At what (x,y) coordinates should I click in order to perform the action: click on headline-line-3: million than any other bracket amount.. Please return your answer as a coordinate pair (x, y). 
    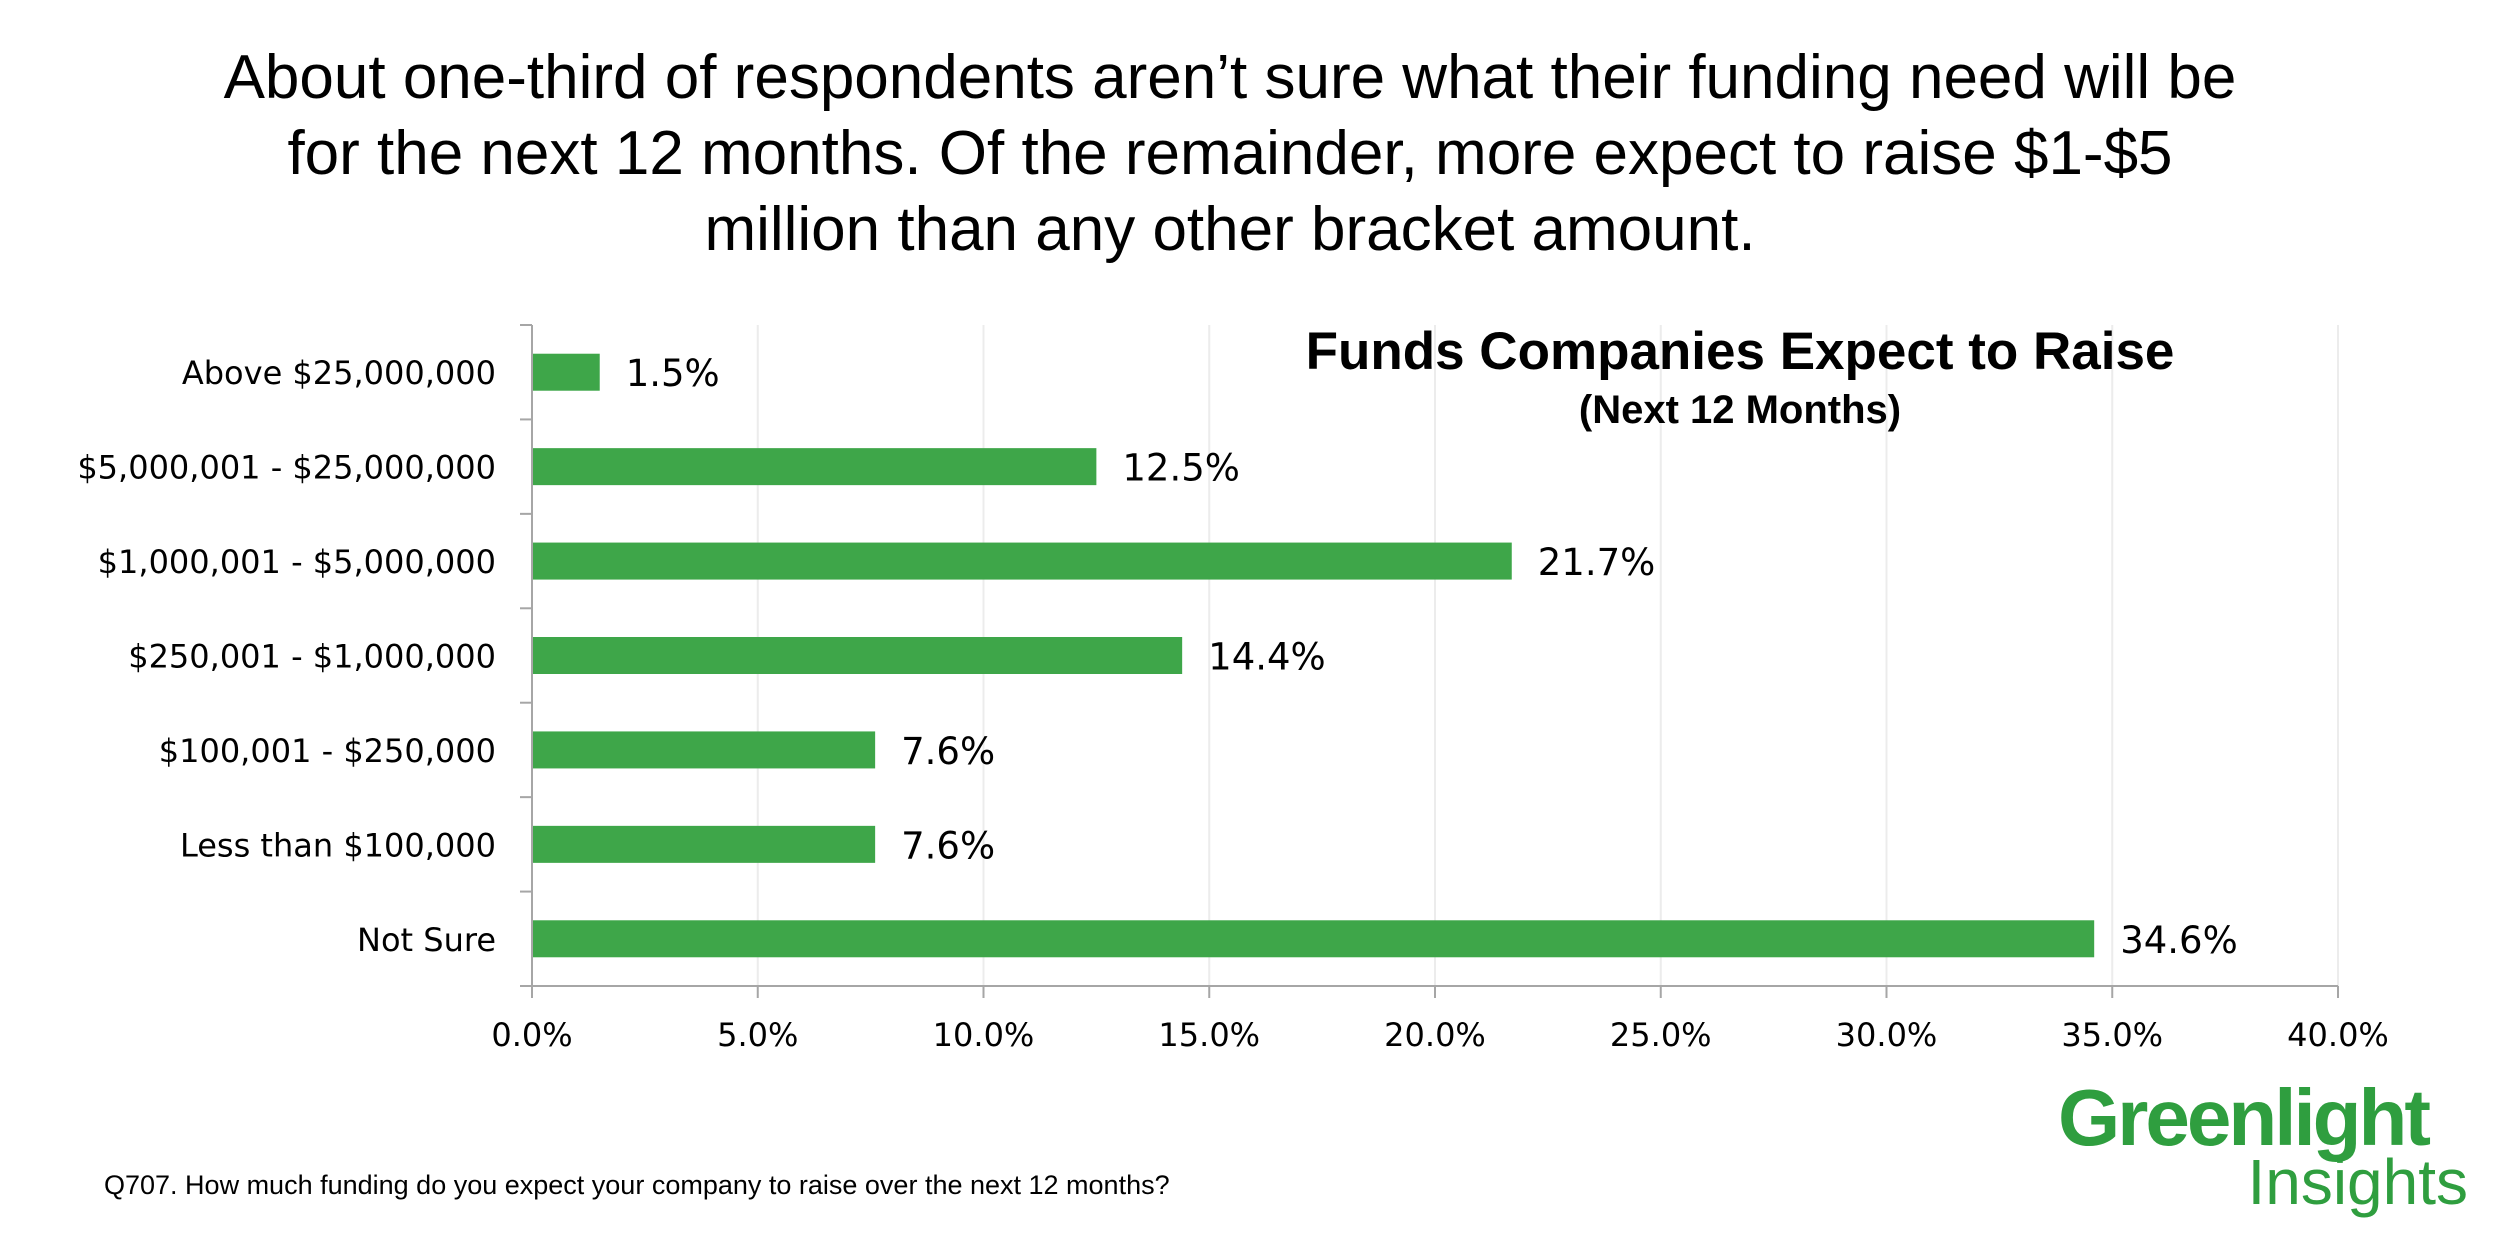
    Looking at the image, I should click on (1230, 229).